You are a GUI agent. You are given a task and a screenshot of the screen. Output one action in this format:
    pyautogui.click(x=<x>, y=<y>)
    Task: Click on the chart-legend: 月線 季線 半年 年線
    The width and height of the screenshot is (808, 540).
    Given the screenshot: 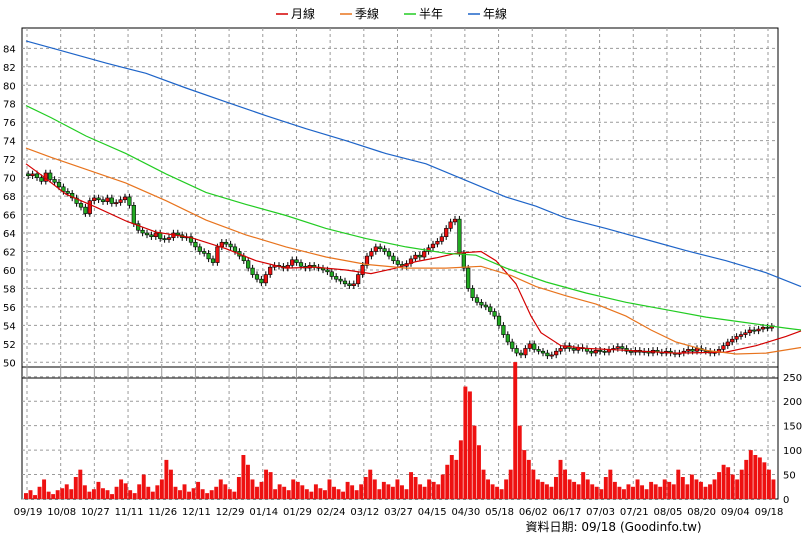 What is the action you would take?
    pyautogui.click(x=391, y=13)
    